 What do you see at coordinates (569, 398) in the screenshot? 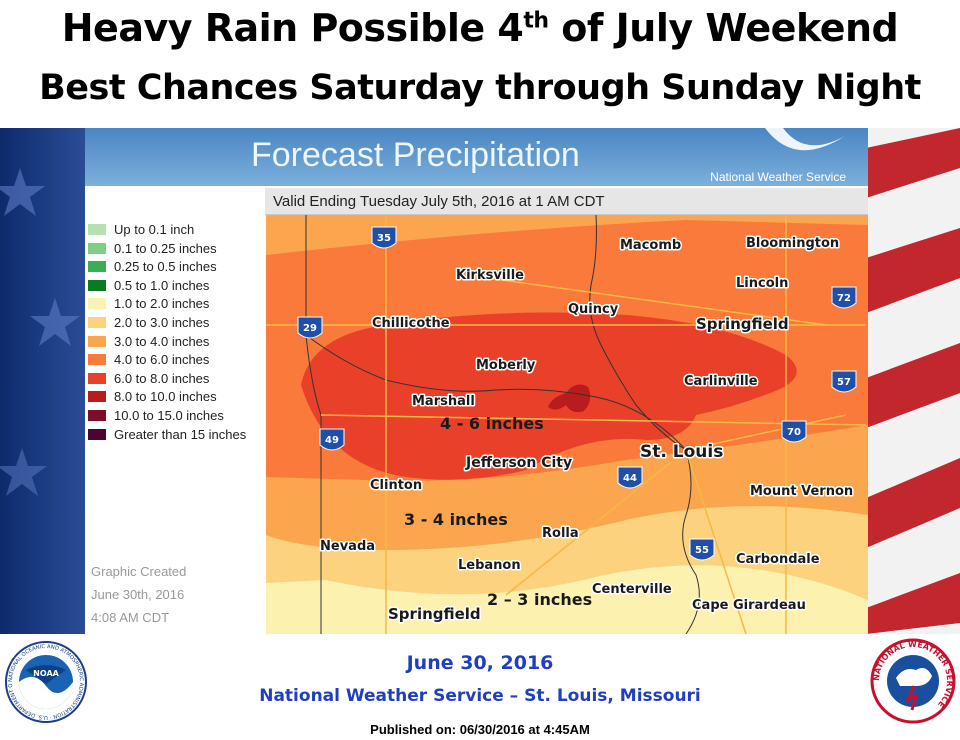
I see `zone-8-10-inch` at bounding box center [569, 398].